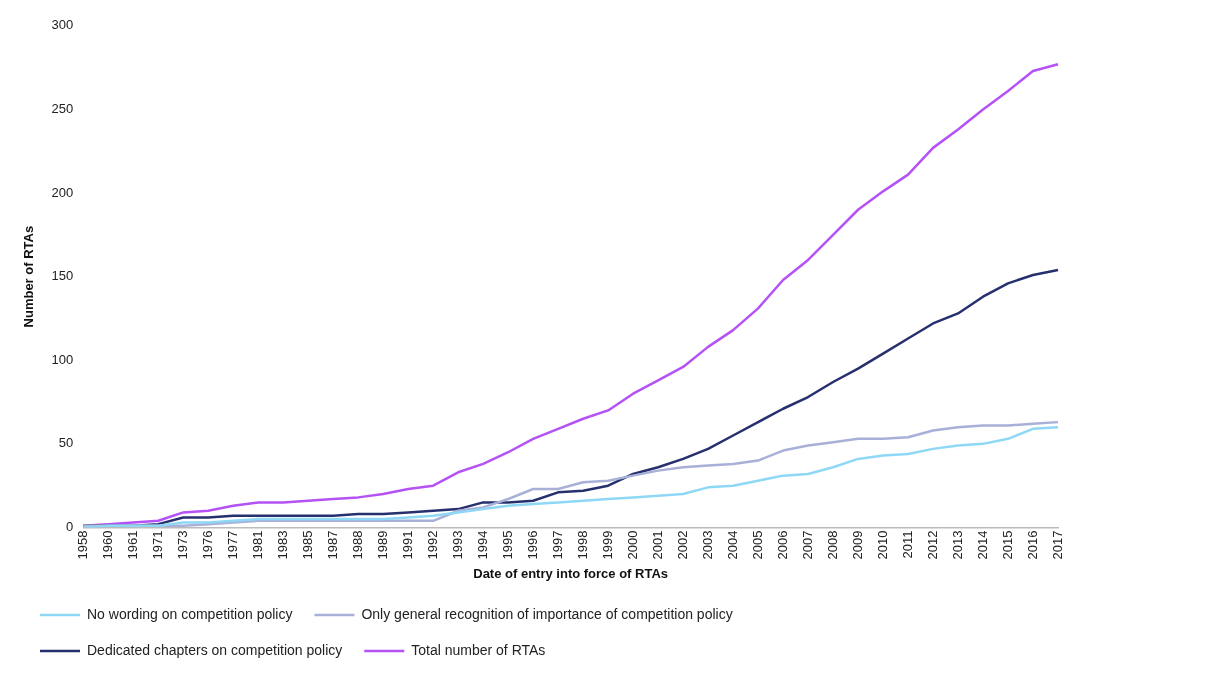 The width and height of the screenshot is (1215, 700). What do you see at coordinates (1007, 545) in the screenshot?
I see `x-tick-label: 2015` at bounding box center [1007, 545].